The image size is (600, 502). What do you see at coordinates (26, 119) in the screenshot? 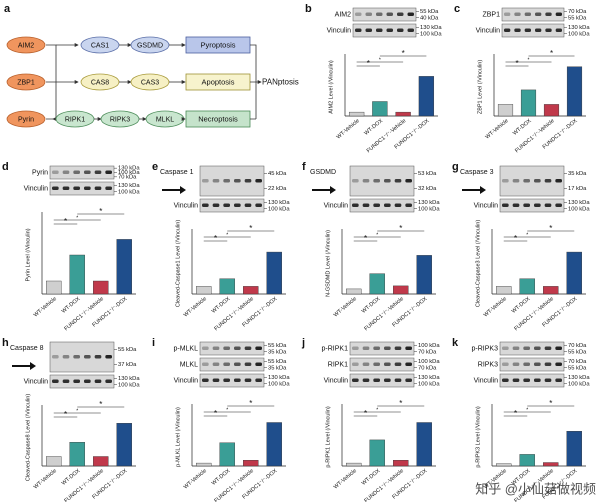
I see `source-label: Pyrin` at bounding box center [26, 119].